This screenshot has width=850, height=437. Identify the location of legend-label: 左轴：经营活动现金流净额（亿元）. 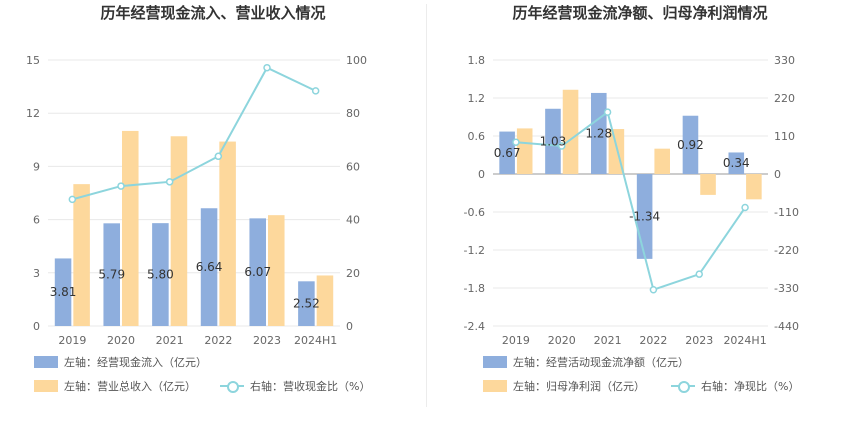
(601, 362).